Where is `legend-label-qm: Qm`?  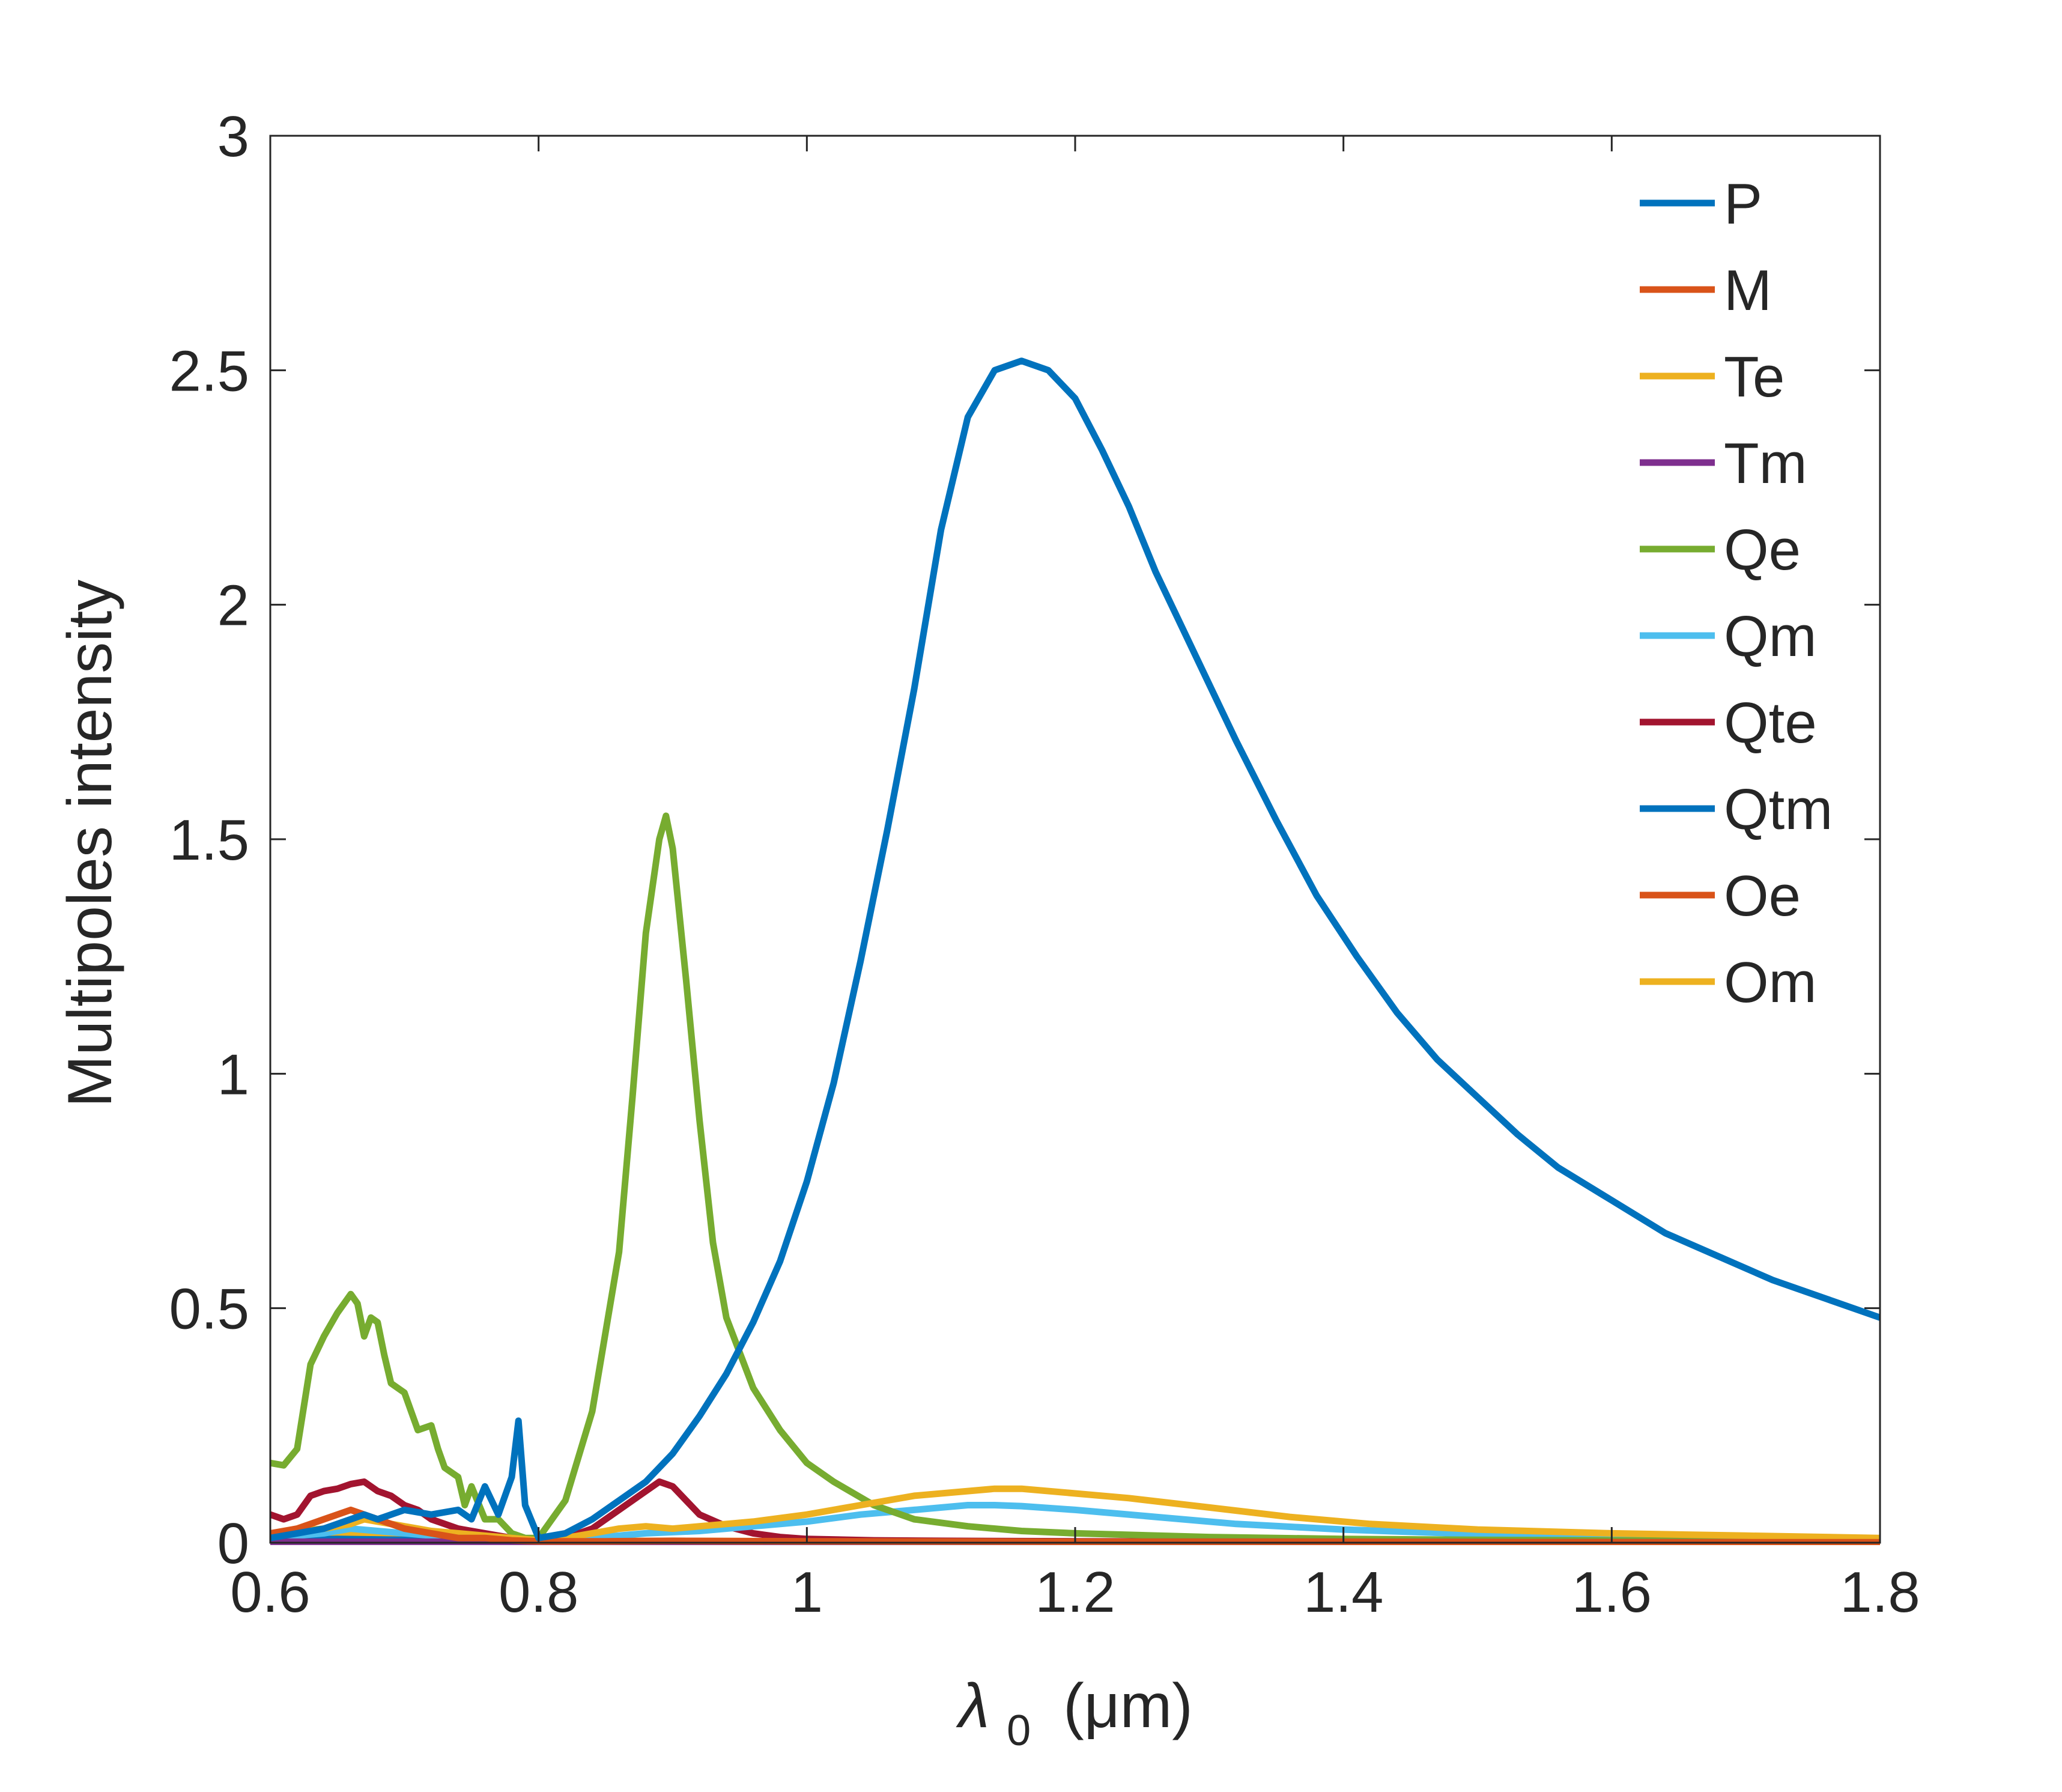
legend-label-qm: Qm is located at coordinates (1770, 636).